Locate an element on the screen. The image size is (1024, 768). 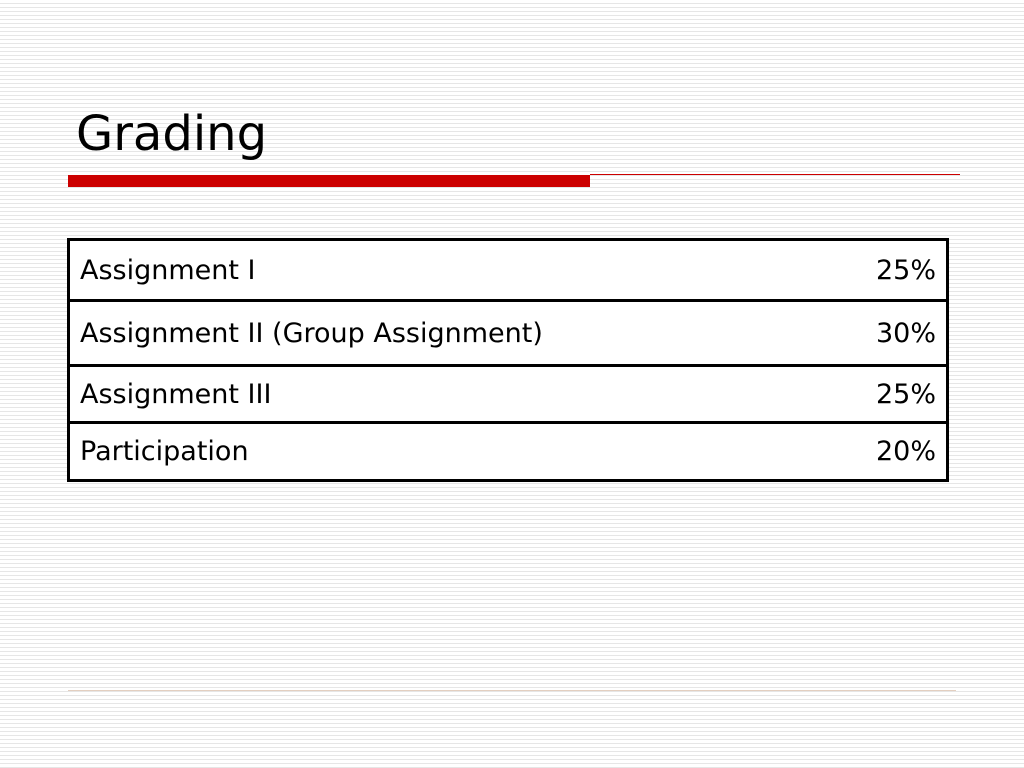
table-row: Assignment II (Group Assignment) 30% is located at coordinates (507, 333).